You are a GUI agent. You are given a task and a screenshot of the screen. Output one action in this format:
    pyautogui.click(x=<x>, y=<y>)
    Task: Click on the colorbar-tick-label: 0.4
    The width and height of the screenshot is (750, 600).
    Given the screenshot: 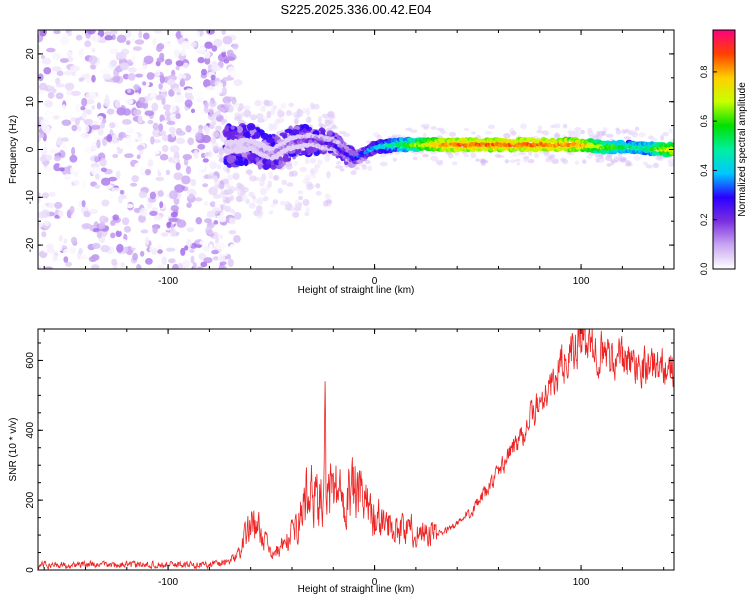 What is the action you would take?
    pyautogui.click(x=704, y=170)
    